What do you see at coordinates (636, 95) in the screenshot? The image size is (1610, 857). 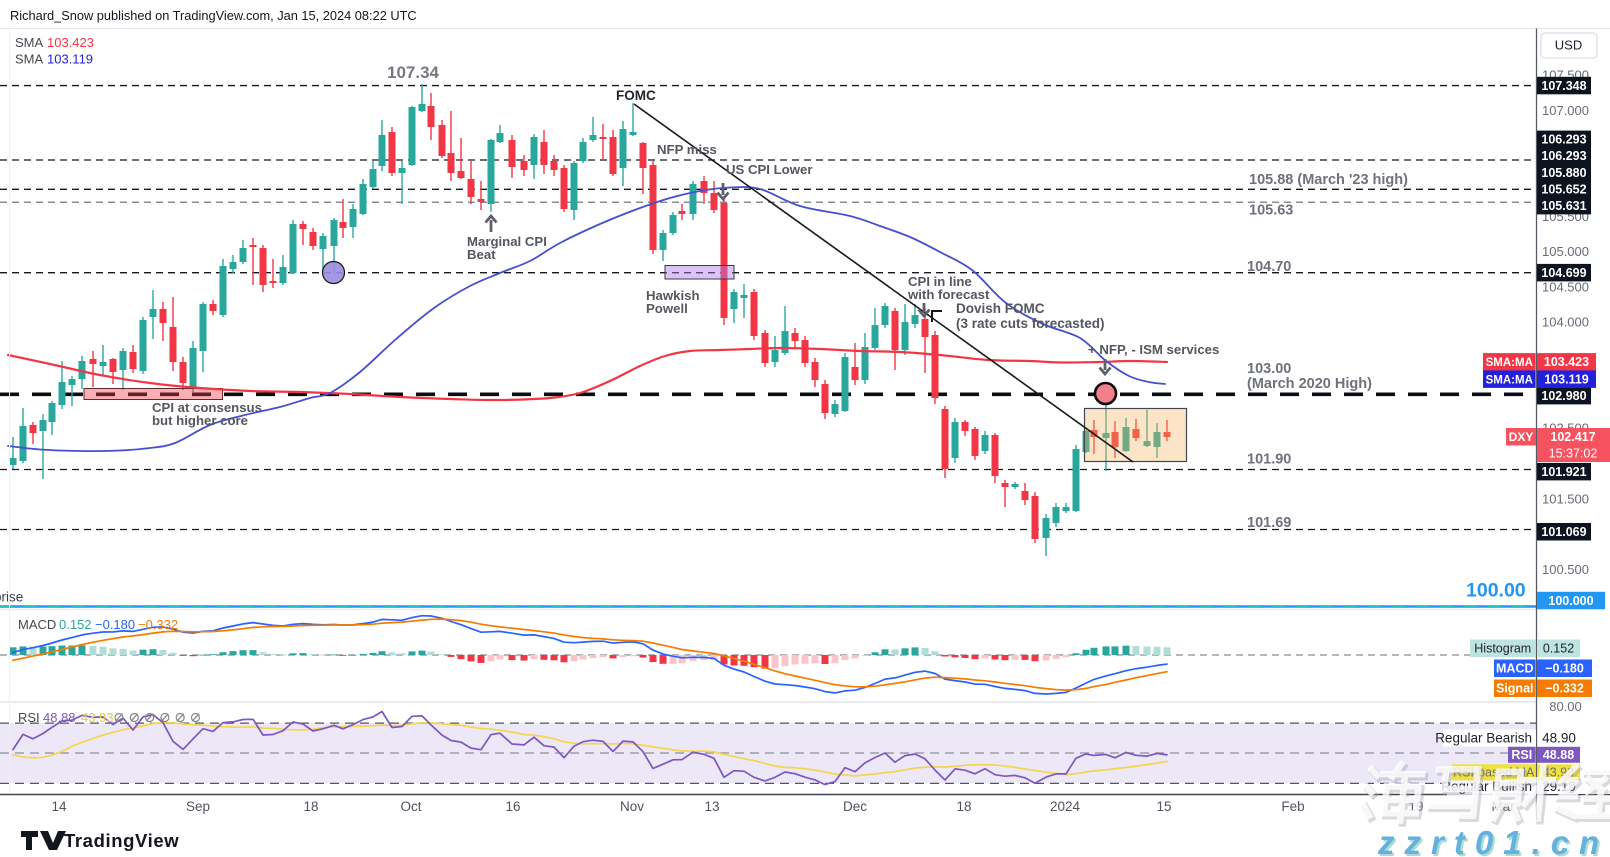 I see `svg-text: FOMC` at bounding box center [636, 95].